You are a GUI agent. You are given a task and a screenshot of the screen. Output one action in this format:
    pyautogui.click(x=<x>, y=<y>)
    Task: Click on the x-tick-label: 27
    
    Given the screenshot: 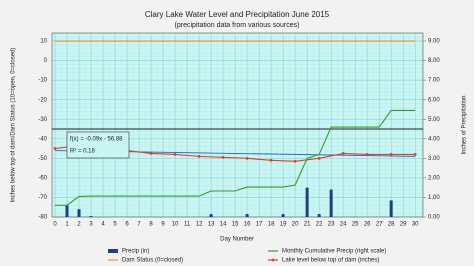 What is the action you would take?
    pyautogui.click(x=379, y=225)
    